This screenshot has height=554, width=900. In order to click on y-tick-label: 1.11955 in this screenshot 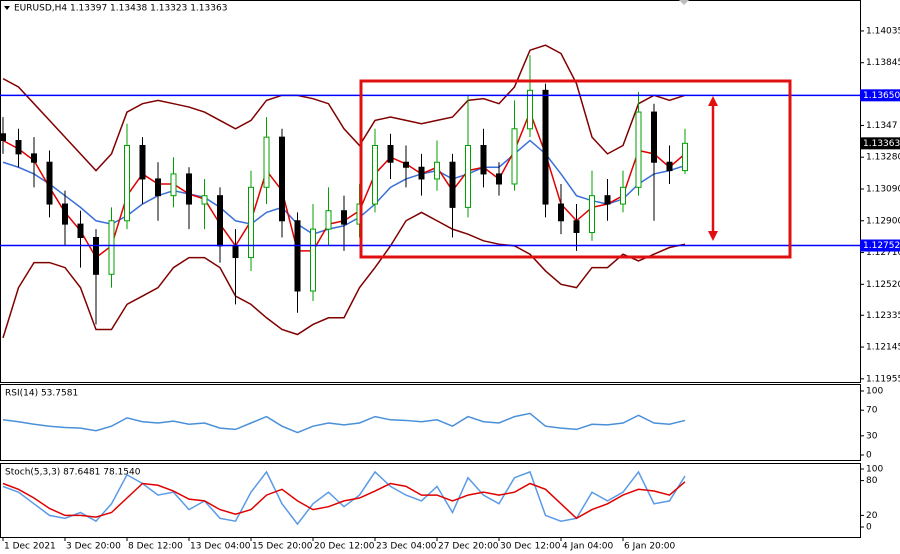, I will do `click(883, 379)`.